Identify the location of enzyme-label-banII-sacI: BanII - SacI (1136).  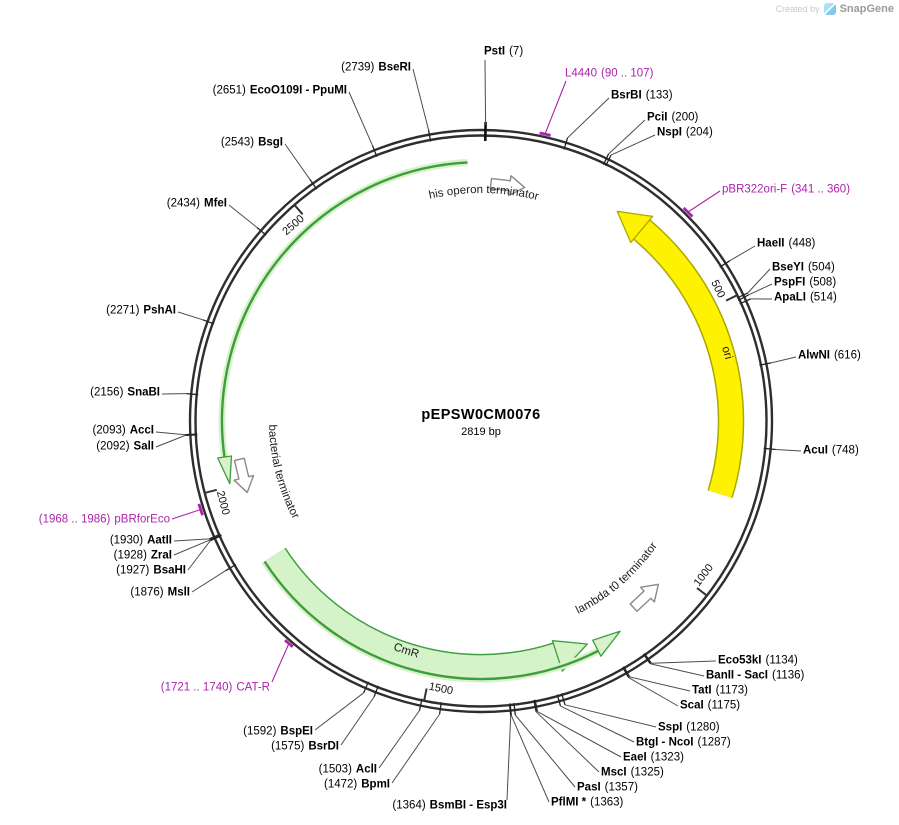
(755, 675).